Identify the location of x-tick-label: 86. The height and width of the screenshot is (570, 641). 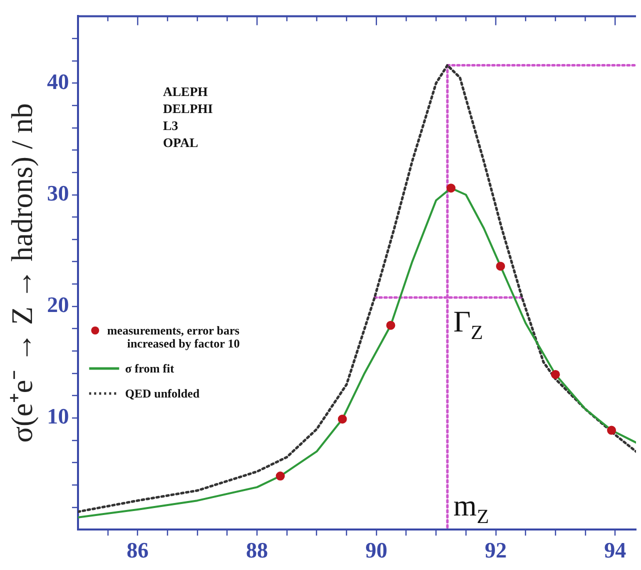
(137, 549).